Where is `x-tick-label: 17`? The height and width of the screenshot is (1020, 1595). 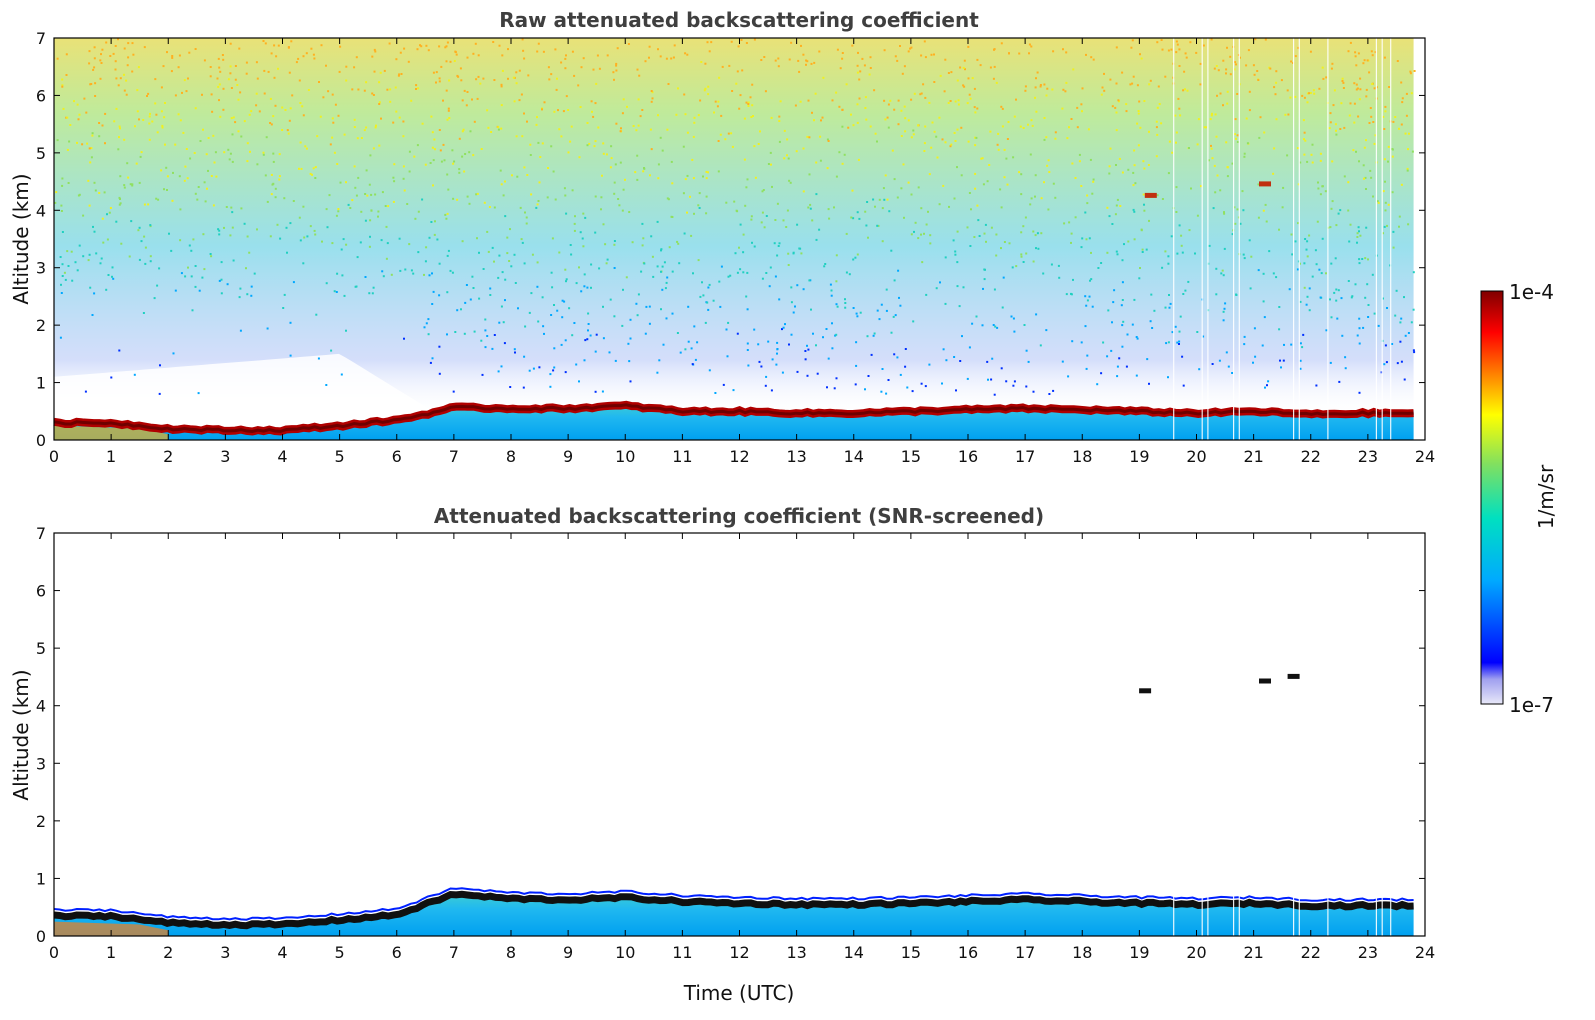
x-tick-label: 17 is located at coordinates (1025, 456).